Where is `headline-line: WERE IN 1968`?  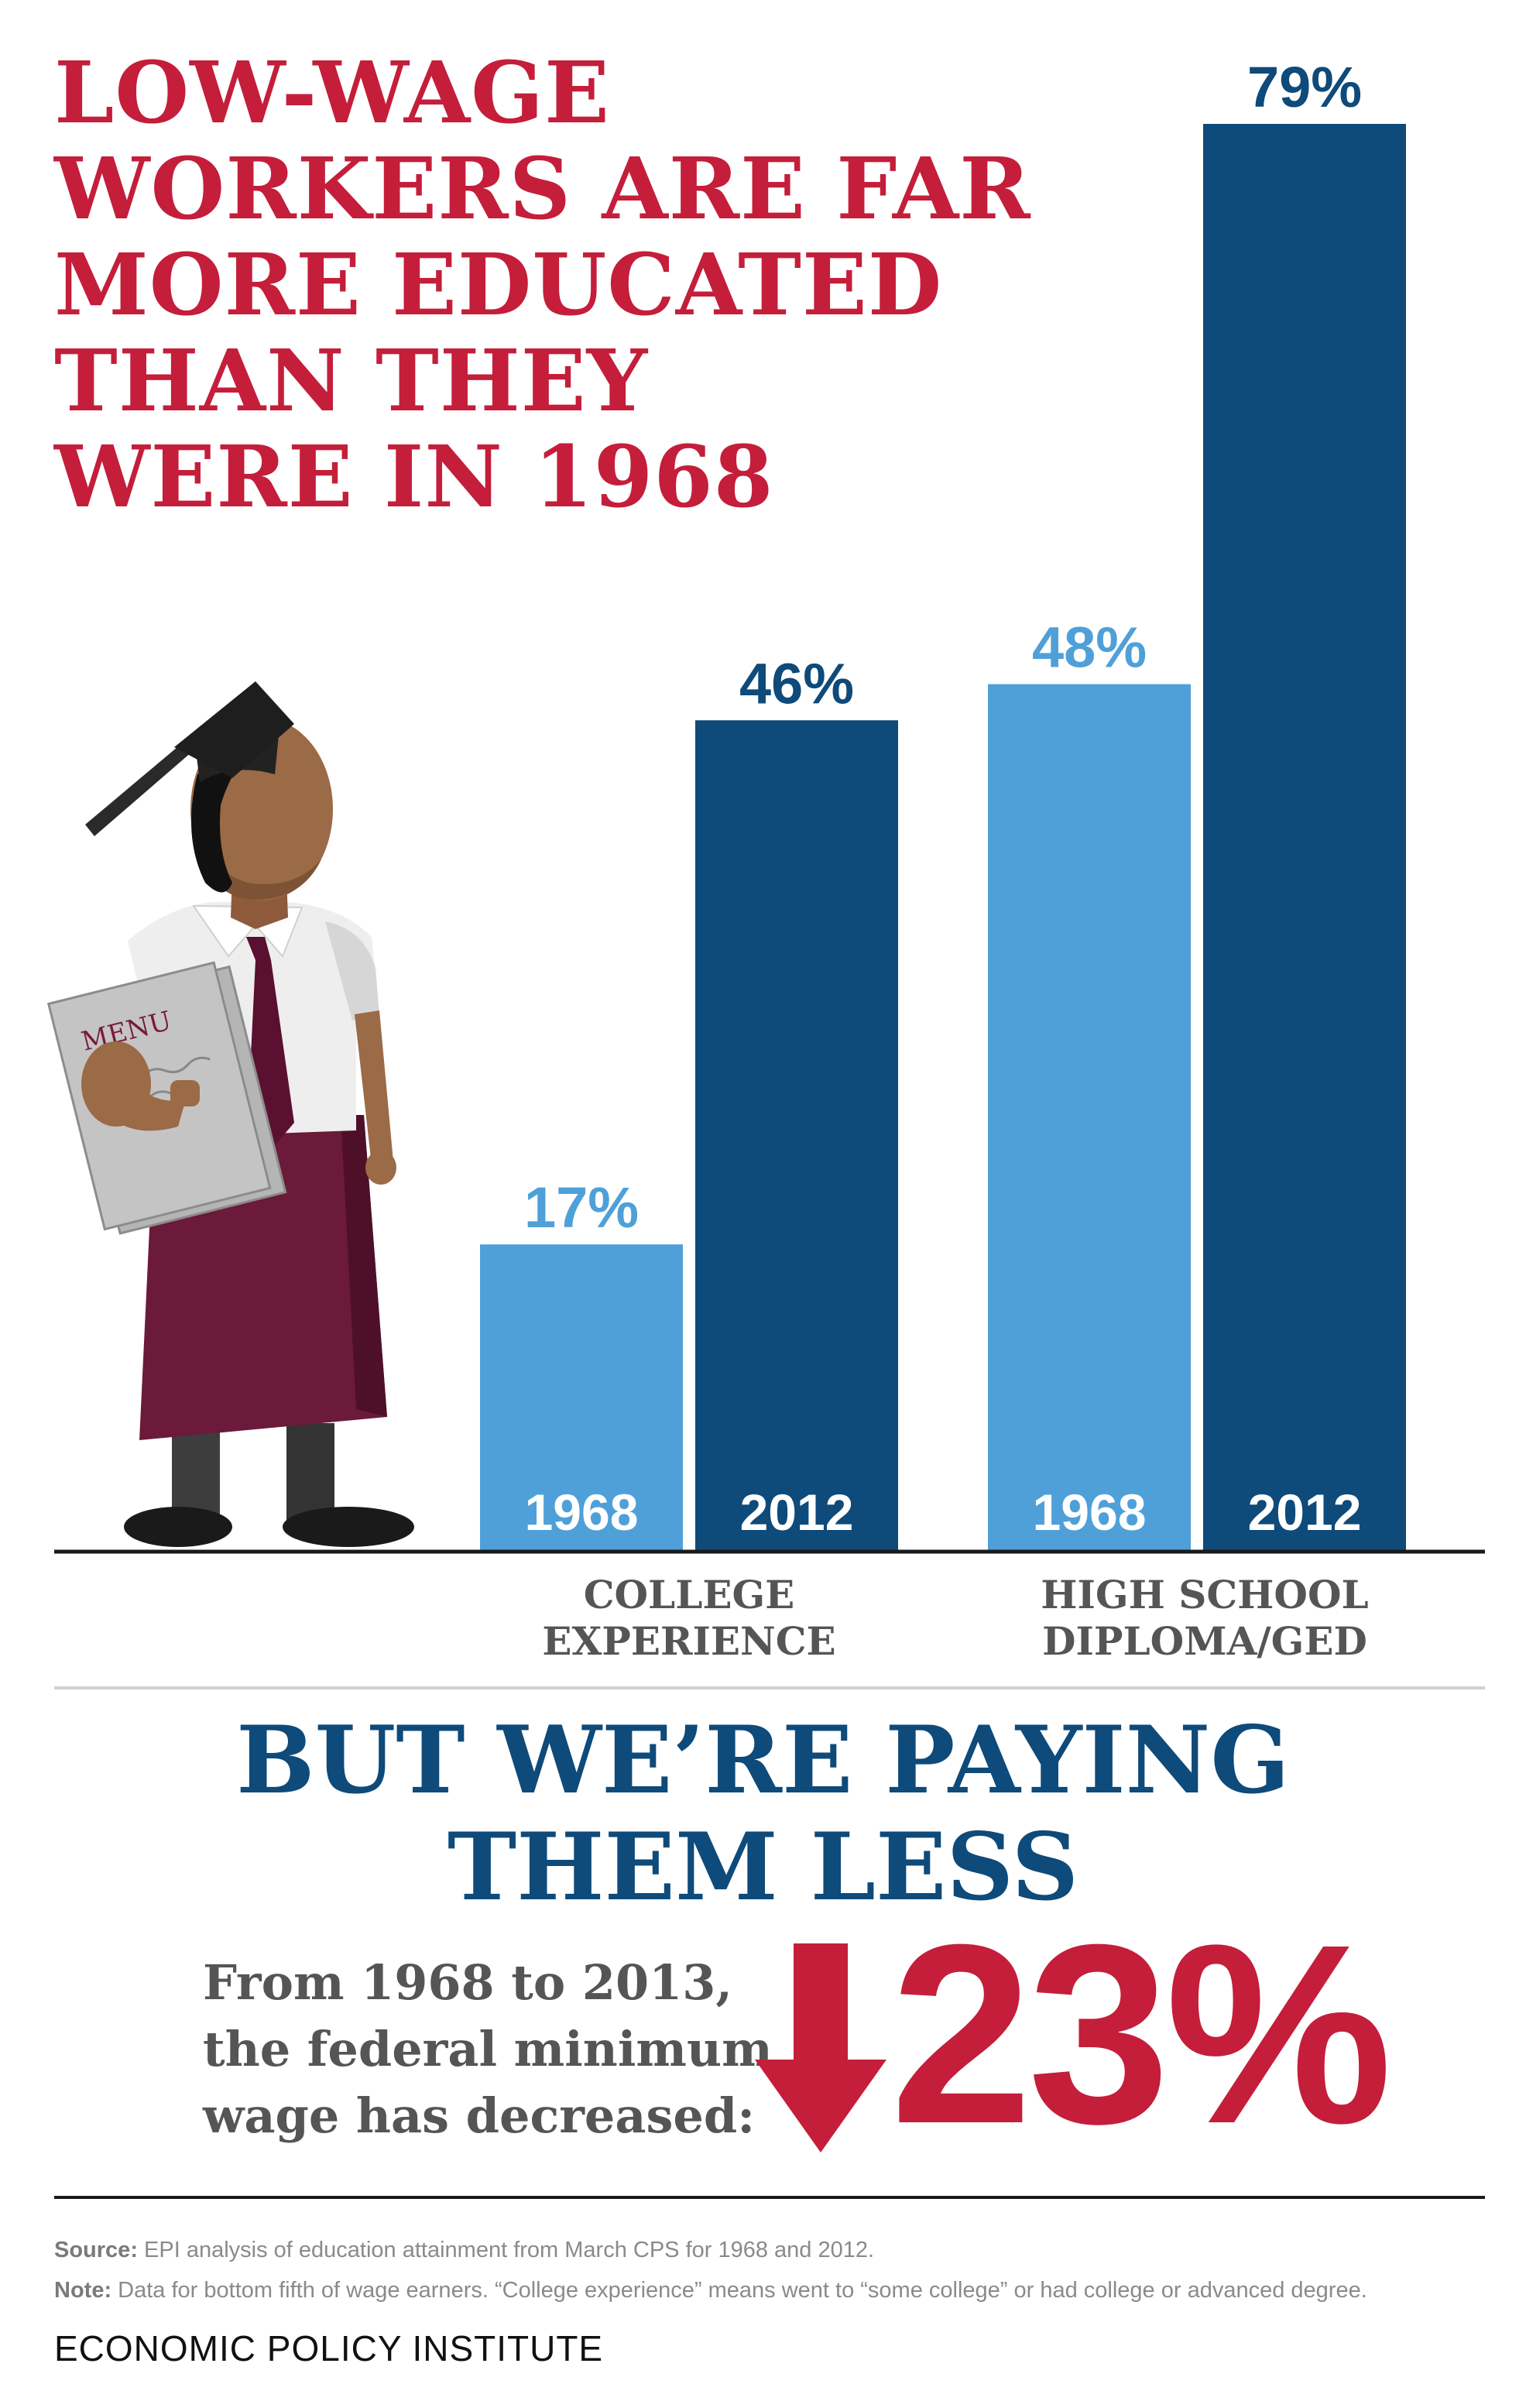 headline-line: WERE IN 1968 is located at coordinates (414, 477).